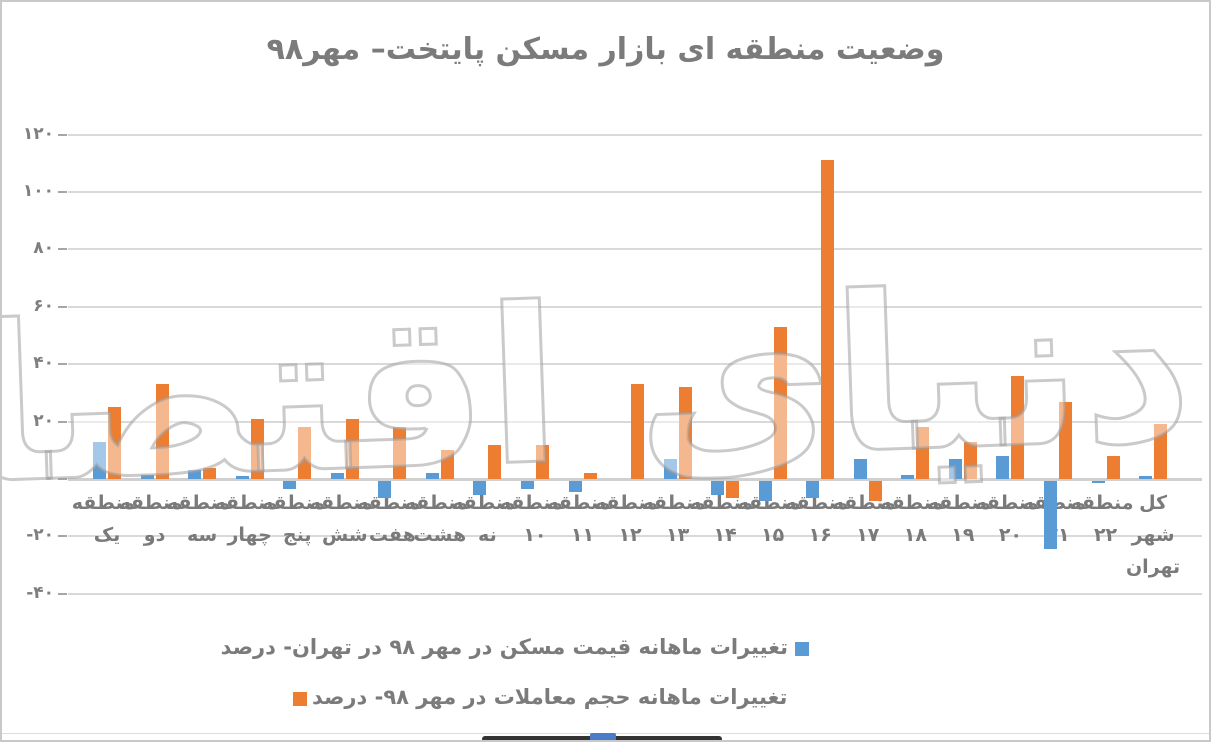 This screenshot has height=742, width=1211. What do you see at coordinates (344, 535) in the screenshot?
I see `category-label: شش` at bounding box center [344, 535].